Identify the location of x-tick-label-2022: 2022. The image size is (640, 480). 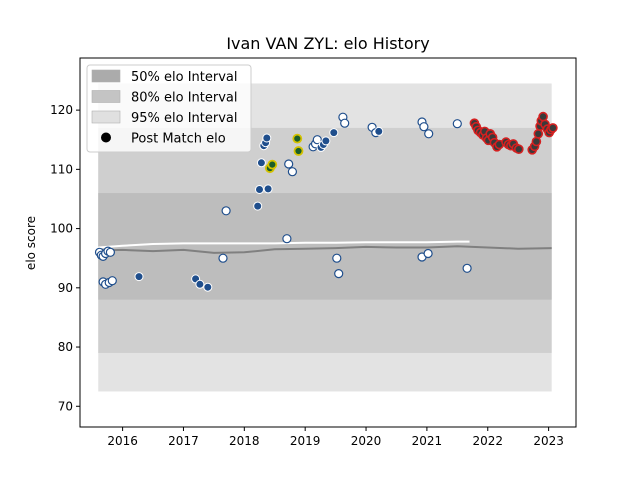
(487, 441).